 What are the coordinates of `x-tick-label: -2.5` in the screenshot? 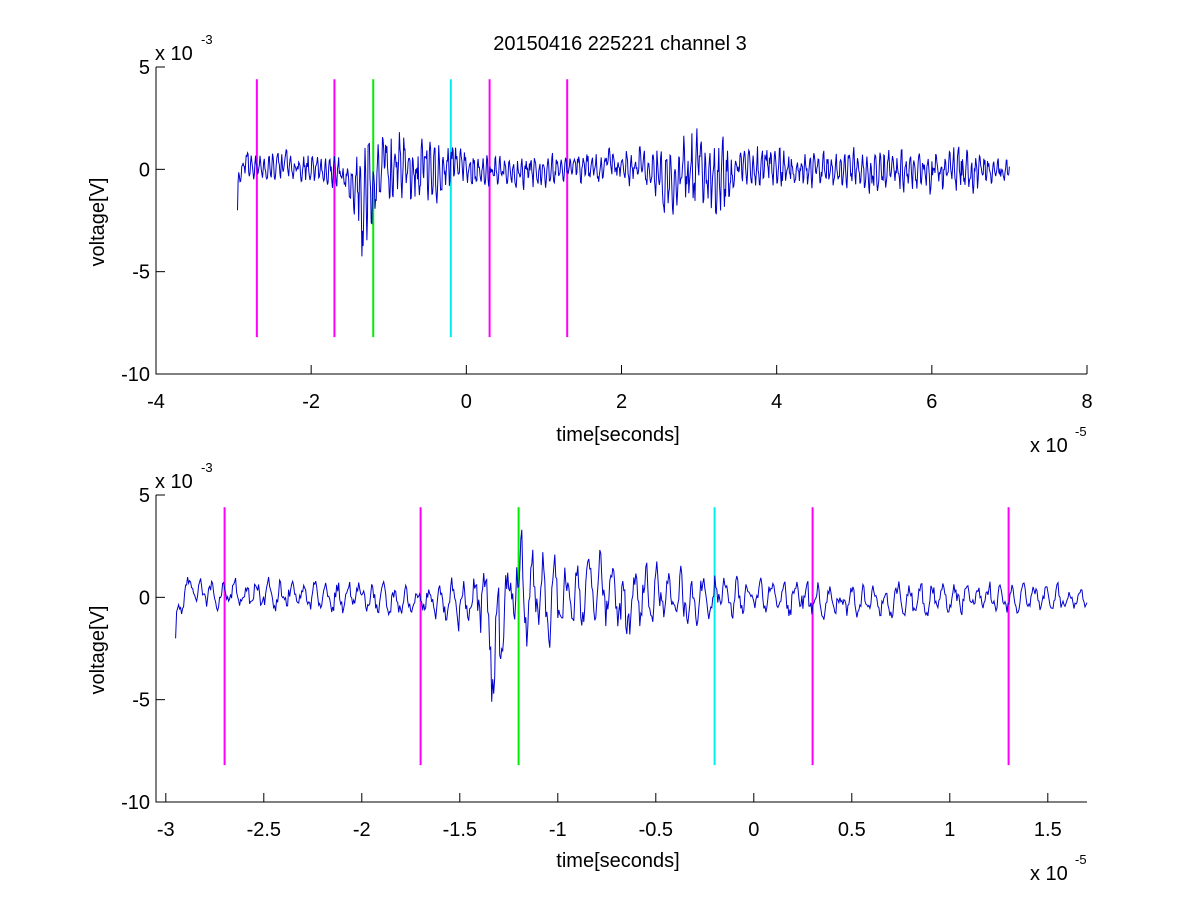 It's located at (264, 830).